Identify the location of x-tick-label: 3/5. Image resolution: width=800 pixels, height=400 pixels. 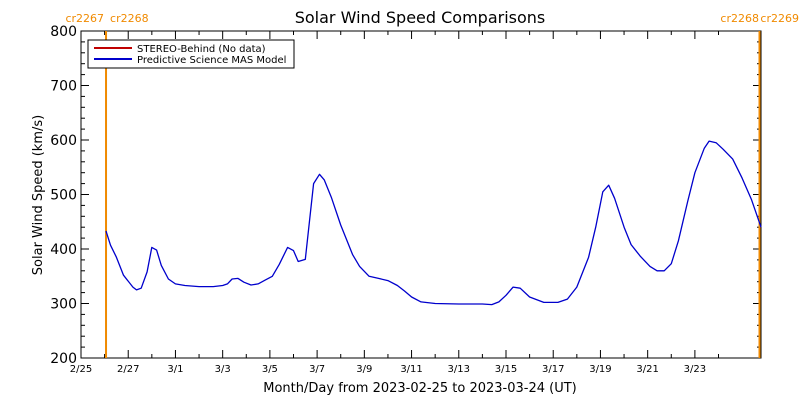
(270, 369).